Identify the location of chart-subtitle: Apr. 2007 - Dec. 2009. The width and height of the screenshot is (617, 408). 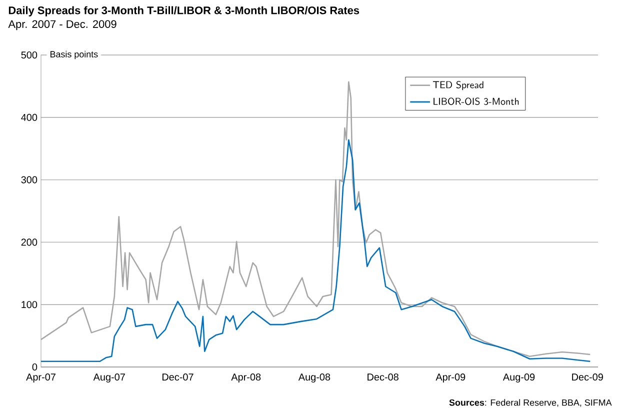
(62, 25).